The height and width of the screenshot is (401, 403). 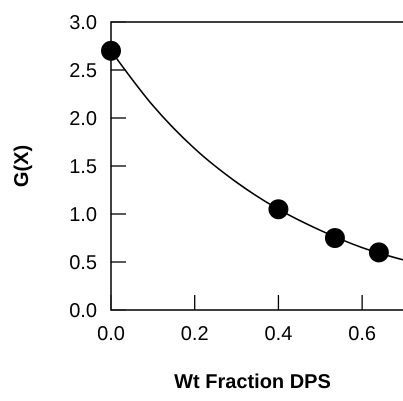 What do you see at coordinates (362, 334) in the screenshot?
I see `x-tick-label: 0.6` at bounding box center [362, 334].